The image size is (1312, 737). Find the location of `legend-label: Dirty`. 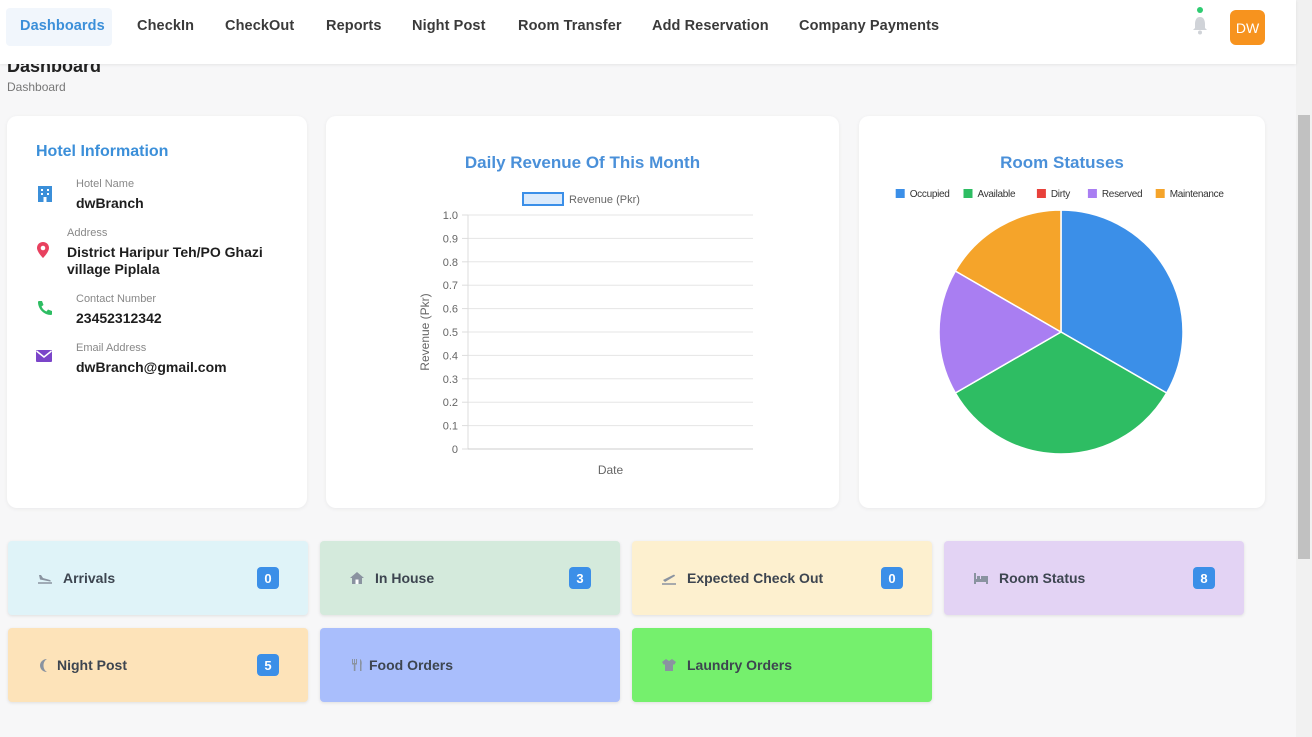

legend-label: Dirty is located at coordinates (1060, 194).